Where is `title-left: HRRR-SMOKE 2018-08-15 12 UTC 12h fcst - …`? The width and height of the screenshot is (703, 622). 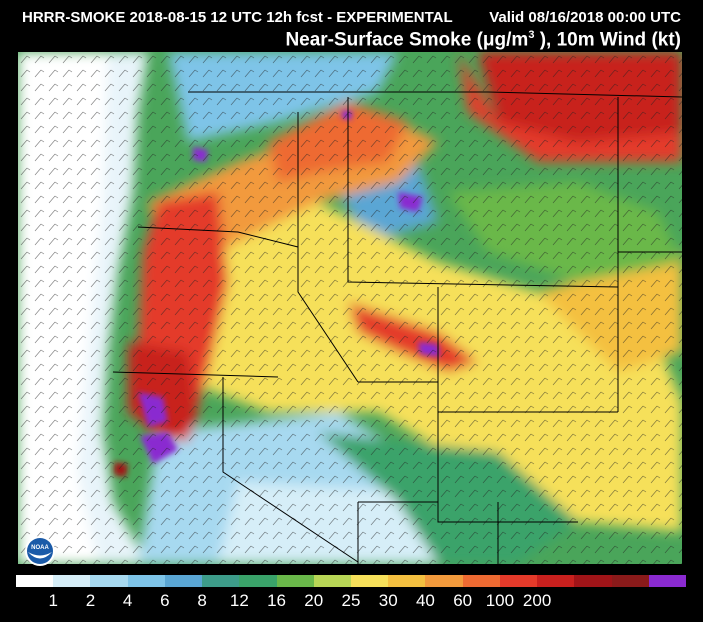
title-left: HRRR-SMOKE 2018-08-15 12 UTC 12h fcst - … is located at coordinates (237, 17).